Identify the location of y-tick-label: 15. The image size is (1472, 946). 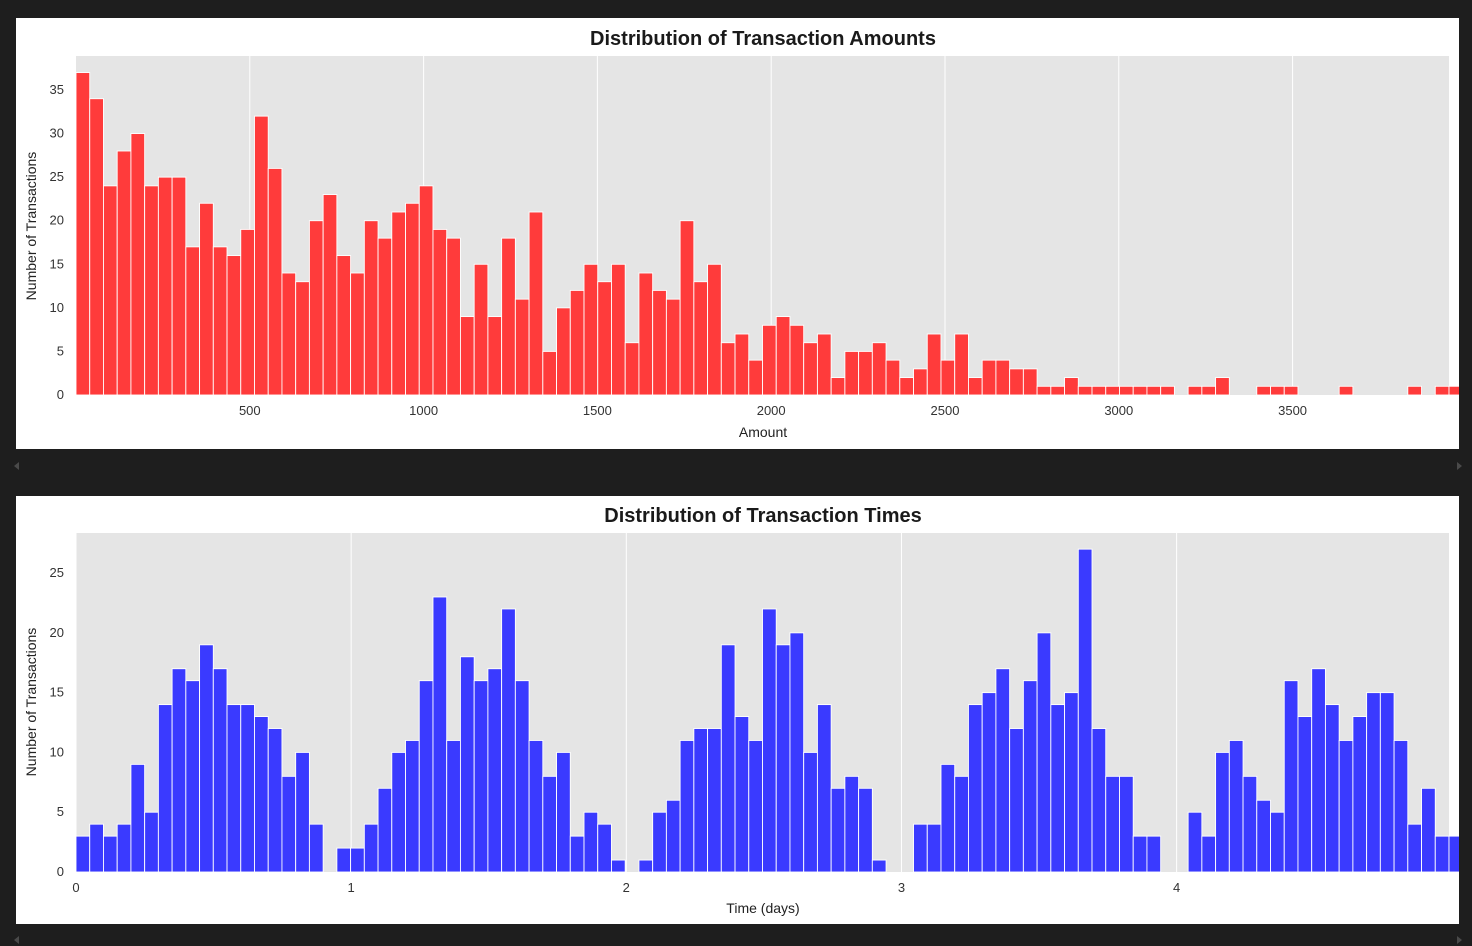
(57, 263).